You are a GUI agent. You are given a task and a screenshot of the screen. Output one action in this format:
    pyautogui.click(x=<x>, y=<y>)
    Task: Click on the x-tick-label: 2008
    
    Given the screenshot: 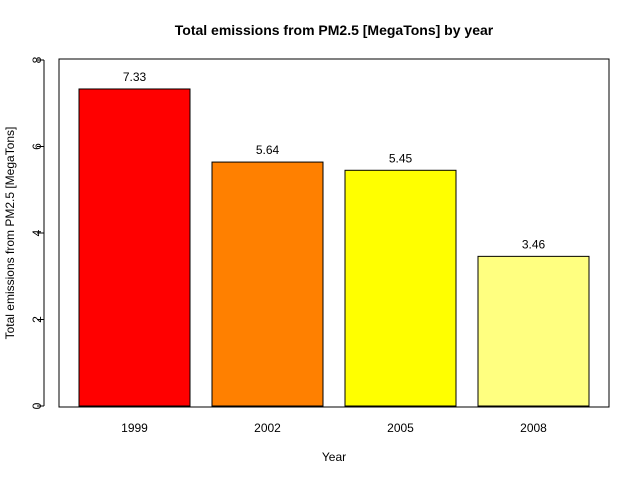 What is the action you would take?
    pyautogui.click(x=533, y=428)
    